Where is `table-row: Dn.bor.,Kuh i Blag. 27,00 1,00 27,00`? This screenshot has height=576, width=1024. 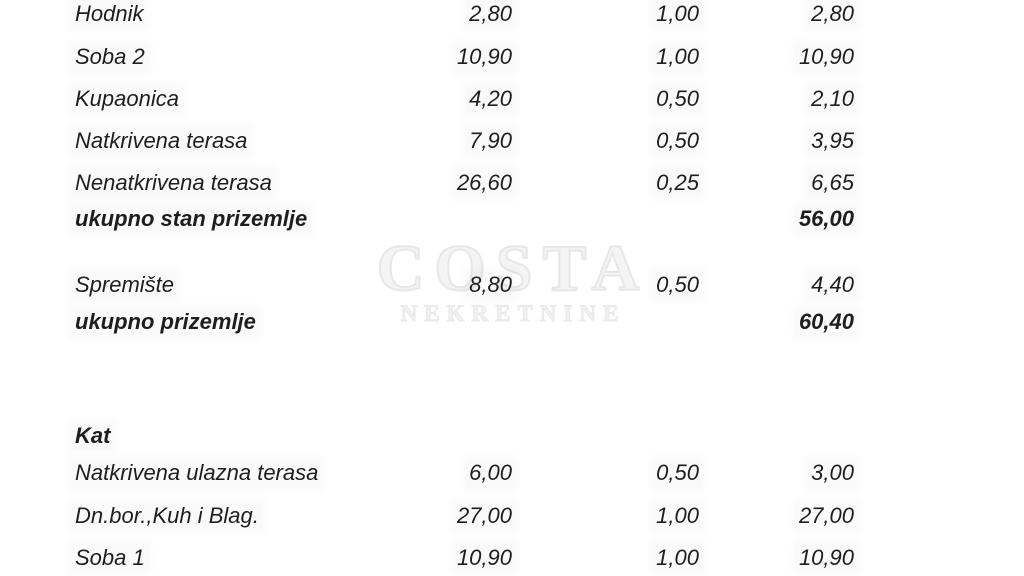 table-row: Dn.bor.,Kuh i Blag. 27,00 1,00 27,00 is located at coordinates (512, 516).